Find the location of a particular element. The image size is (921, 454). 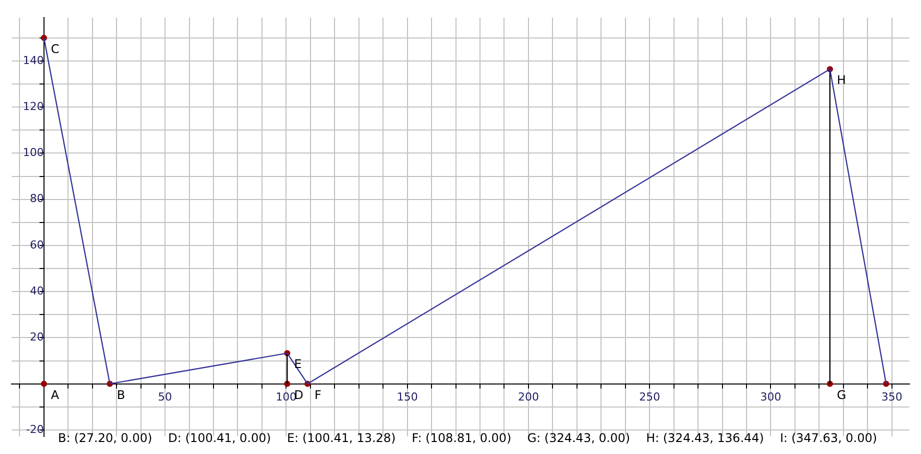

point is located at coordinates (44, 383).